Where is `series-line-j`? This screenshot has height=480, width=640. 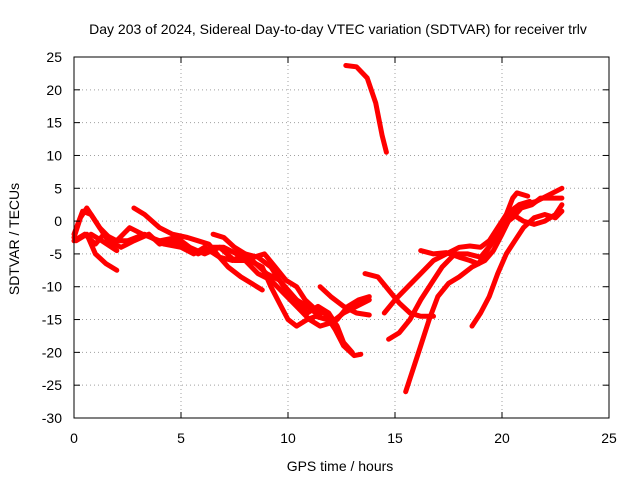 series-line-j is located at coordinates (353, 308).